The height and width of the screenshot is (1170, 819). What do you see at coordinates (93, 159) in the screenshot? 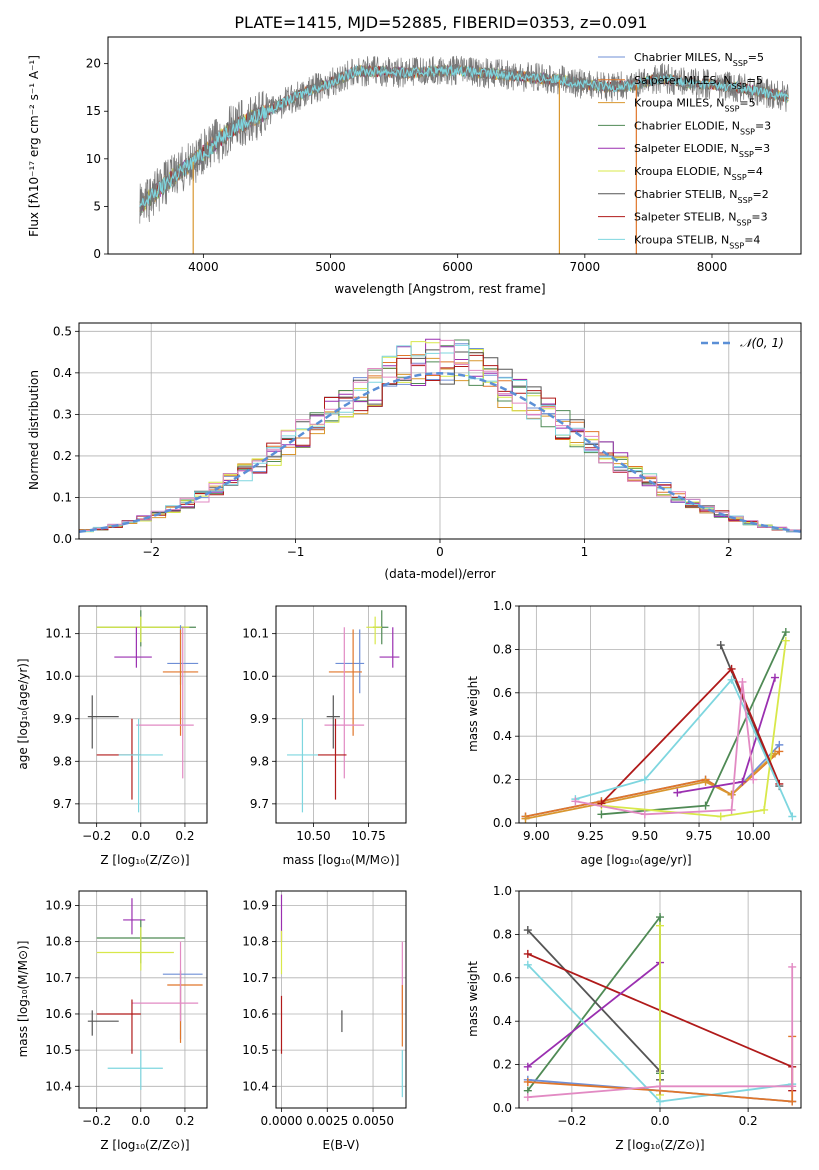
I see `y-tick-label: 10` at bounding box center [93, 159].